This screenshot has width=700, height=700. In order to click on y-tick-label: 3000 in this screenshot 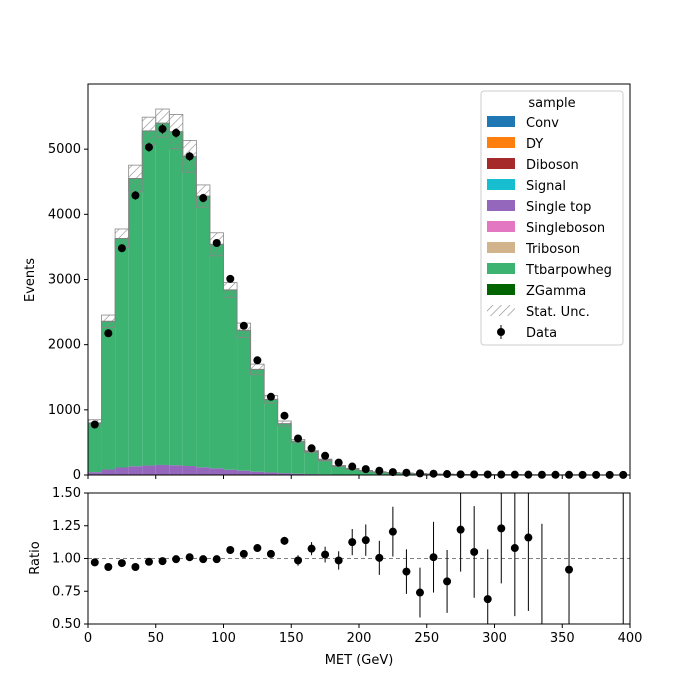, I will do `click(64, 280)`.